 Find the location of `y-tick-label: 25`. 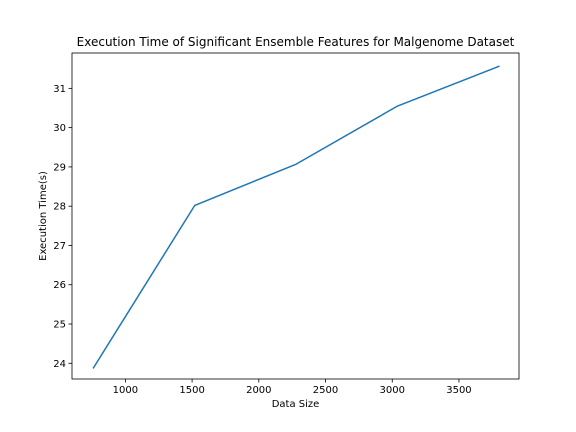

y-tick-label: 25 is located at coordinates (59, 325).